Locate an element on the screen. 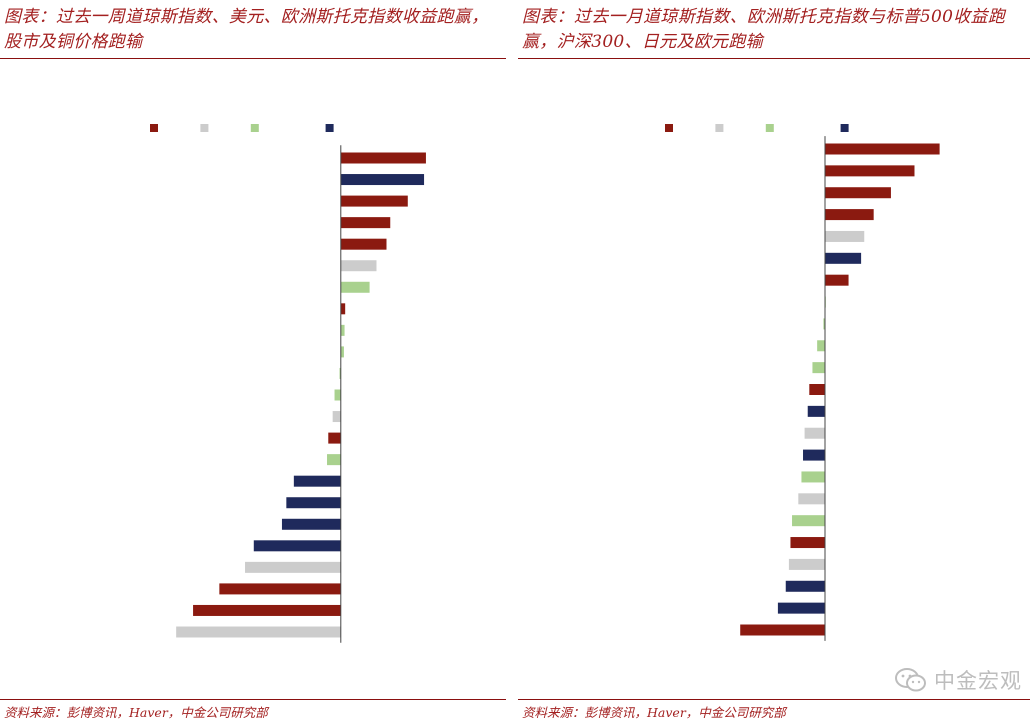 The image size is (1036, 725). watermark: 中金宏观 is located at coordinates (958, 680).